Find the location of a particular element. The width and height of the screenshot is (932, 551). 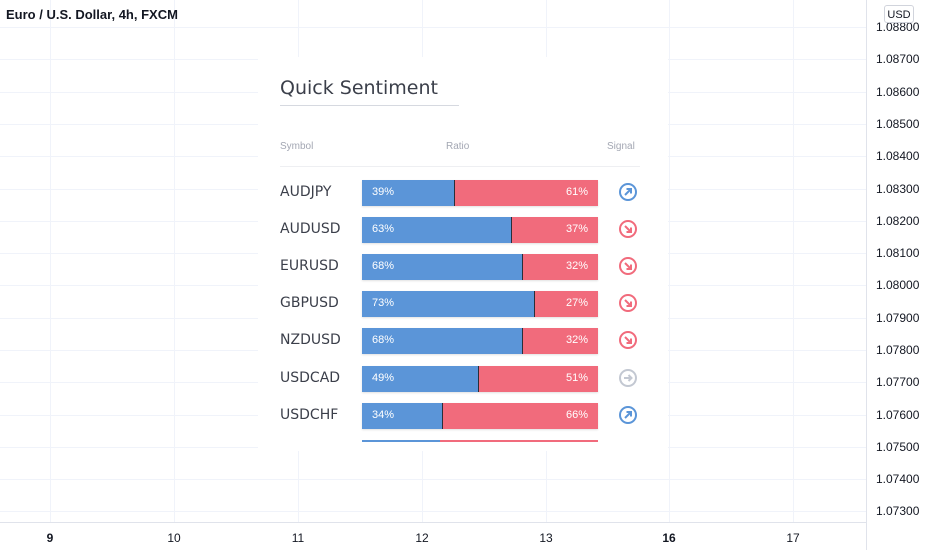

time-label: 12 is located at coordinates (422, 538).